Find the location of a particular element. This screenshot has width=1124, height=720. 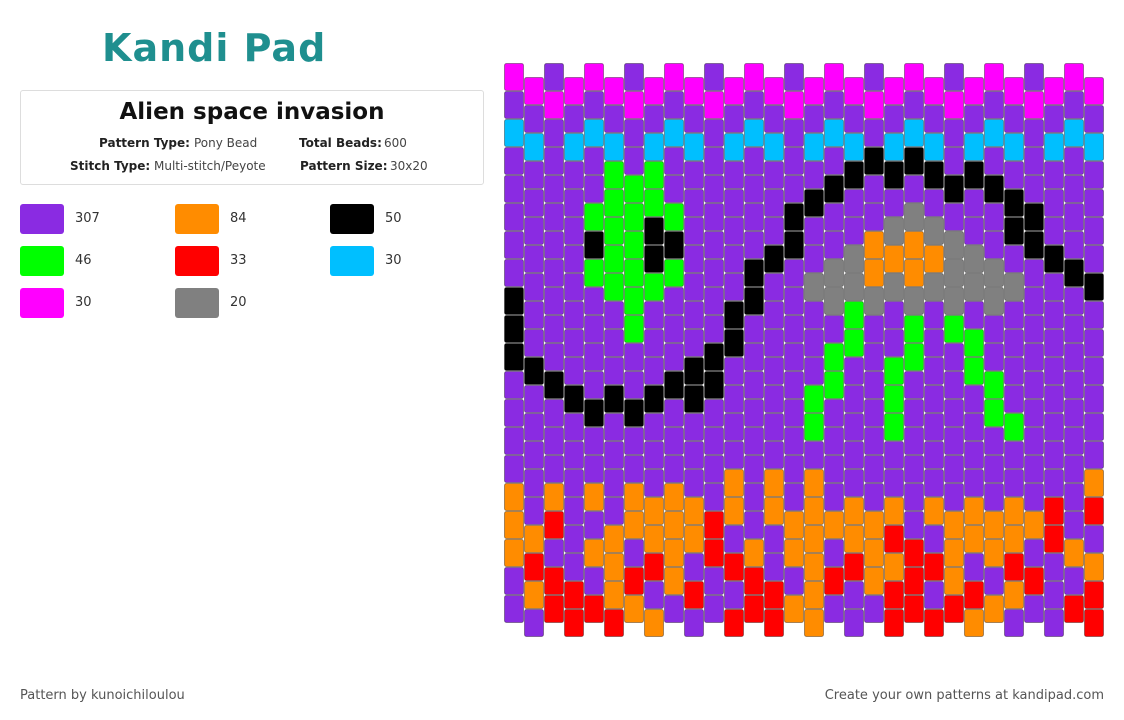

logo: Kandi Pad is located at coordinates (214, 48).